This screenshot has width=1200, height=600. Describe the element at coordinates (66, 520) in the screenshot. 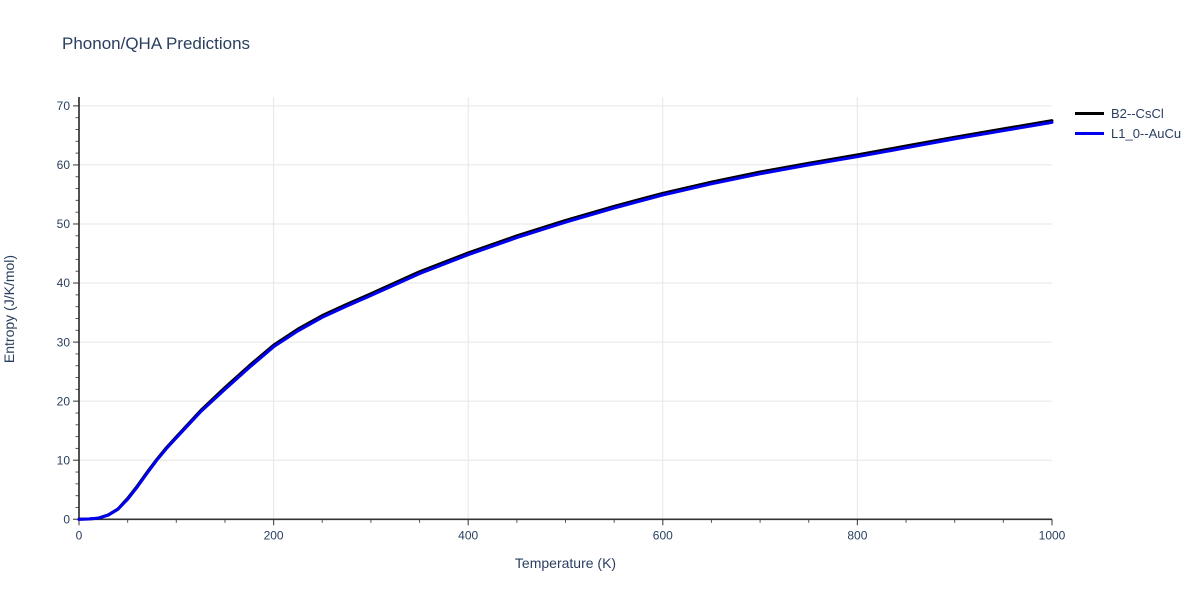

I see `y-tick-label: 0` at that location.